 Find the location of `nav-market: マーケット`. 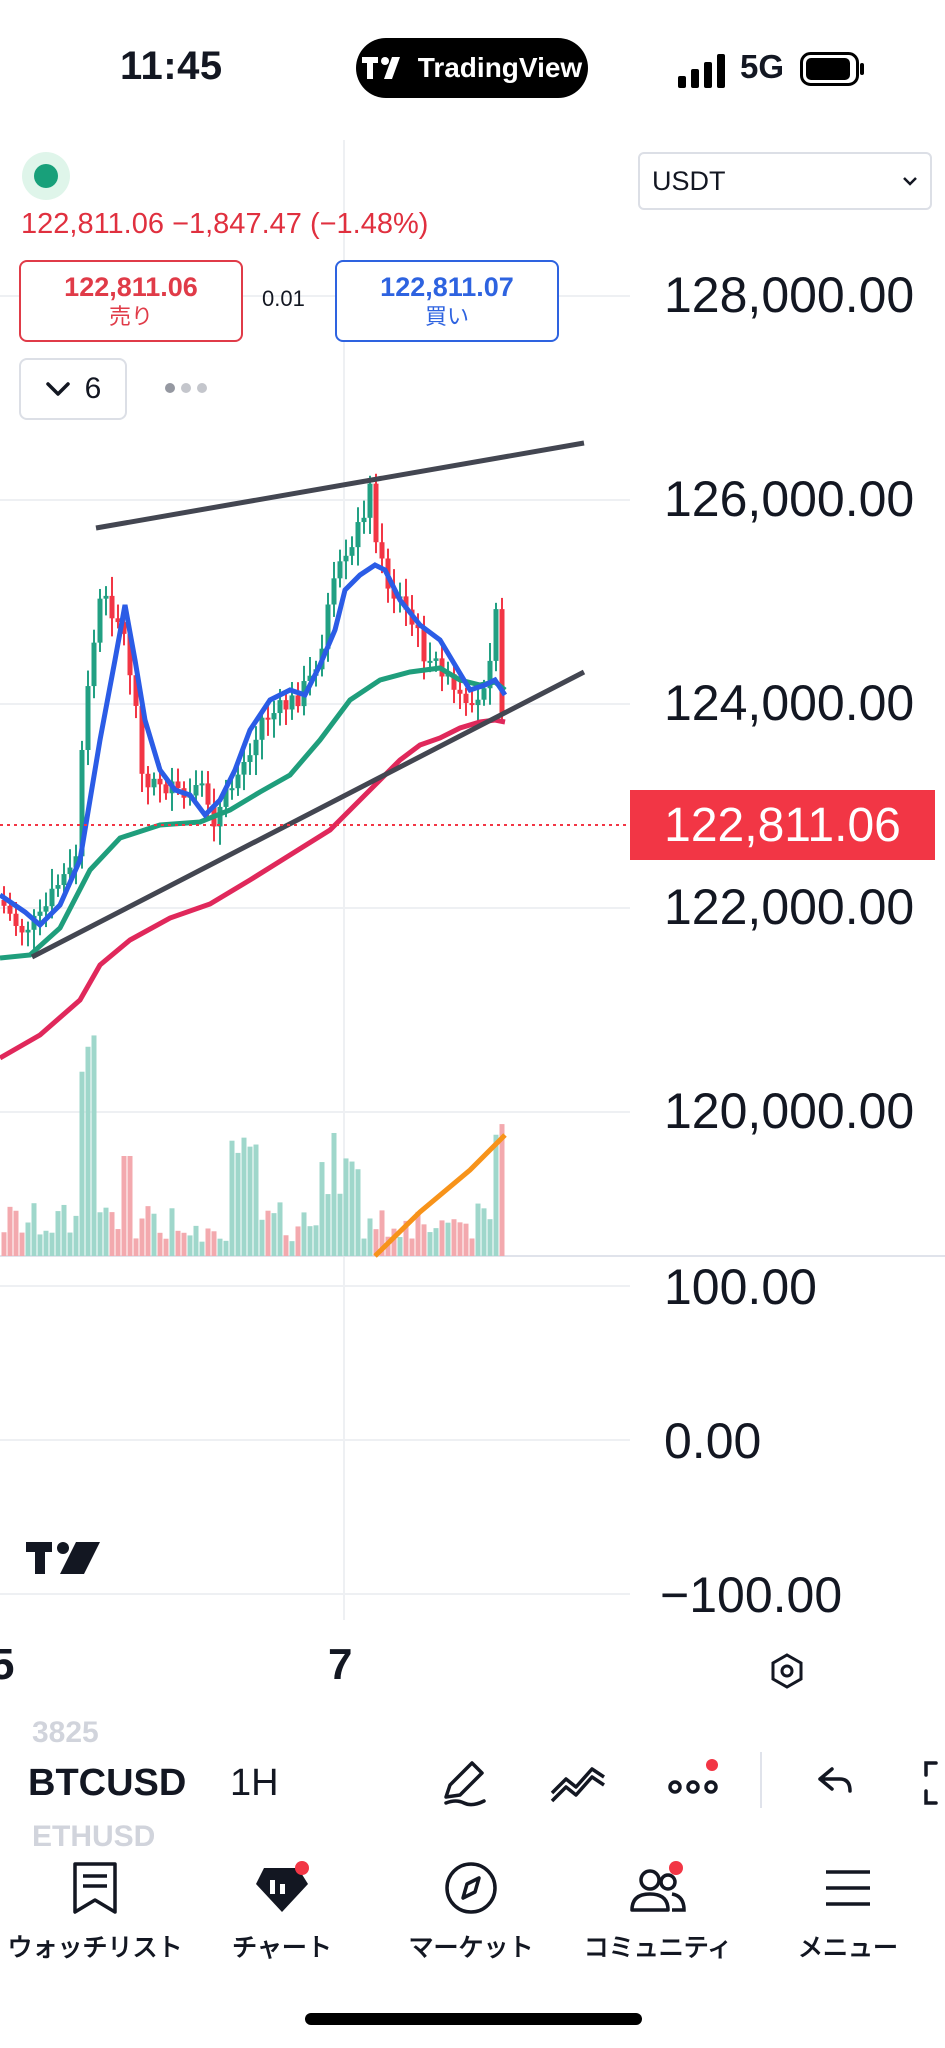

nav-market: マーケット is located at coordinates (471, 1912).